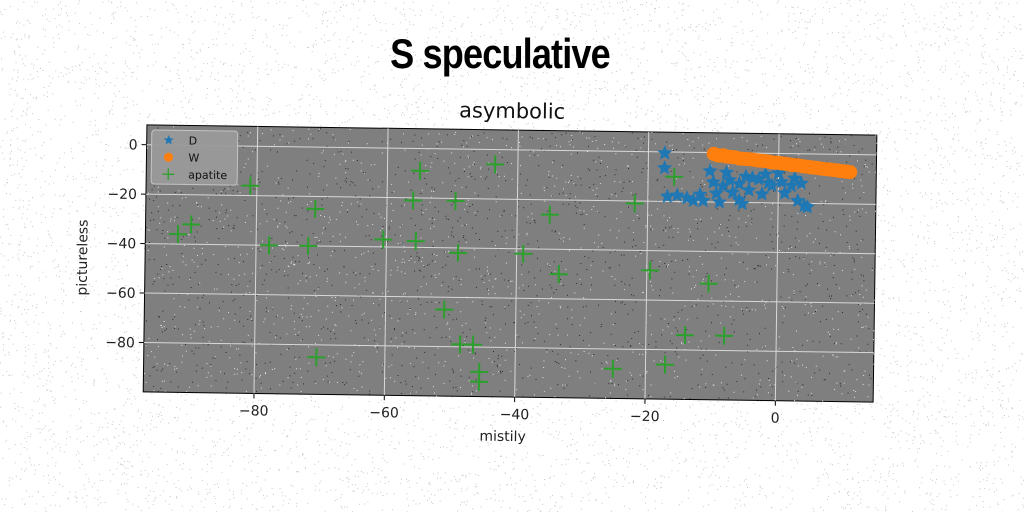  What do you see at coordinates (515, 415) in the screenshot?
I see `x-tick-label: −40` at bounding box center [515, 415].